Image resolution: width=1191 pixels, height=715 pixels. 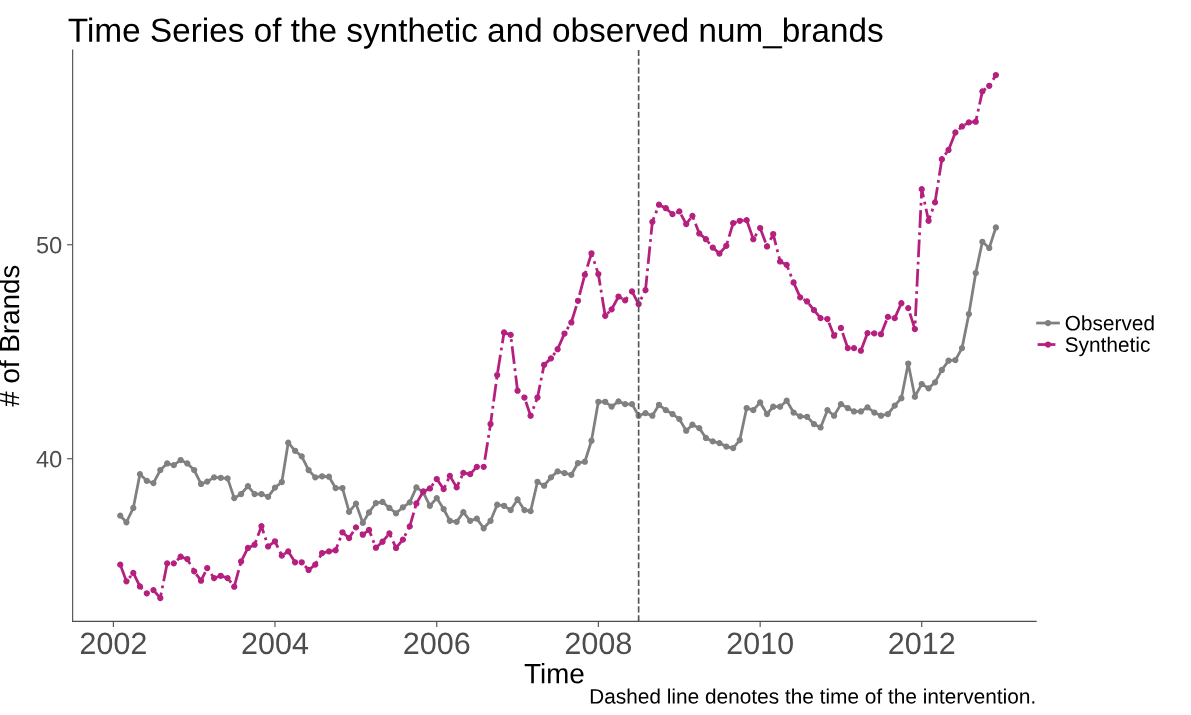 I want to click on text: Dashed line denotes the time of the intervention., so click(x=812, y=696).